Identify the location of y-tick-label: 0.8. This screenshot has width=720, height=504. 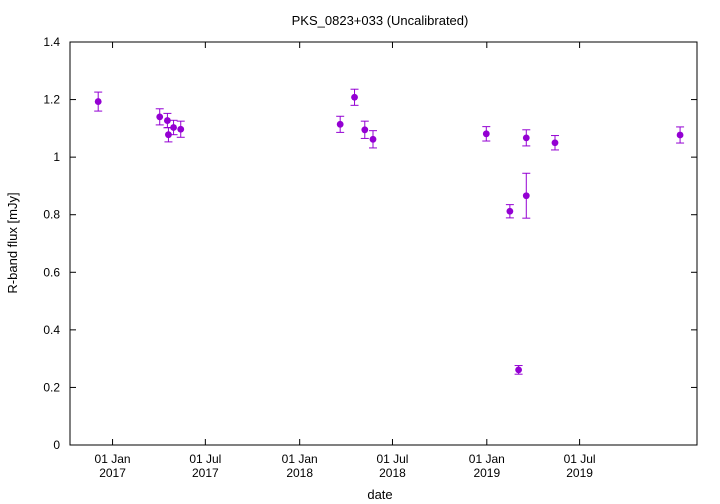
(51, 215).